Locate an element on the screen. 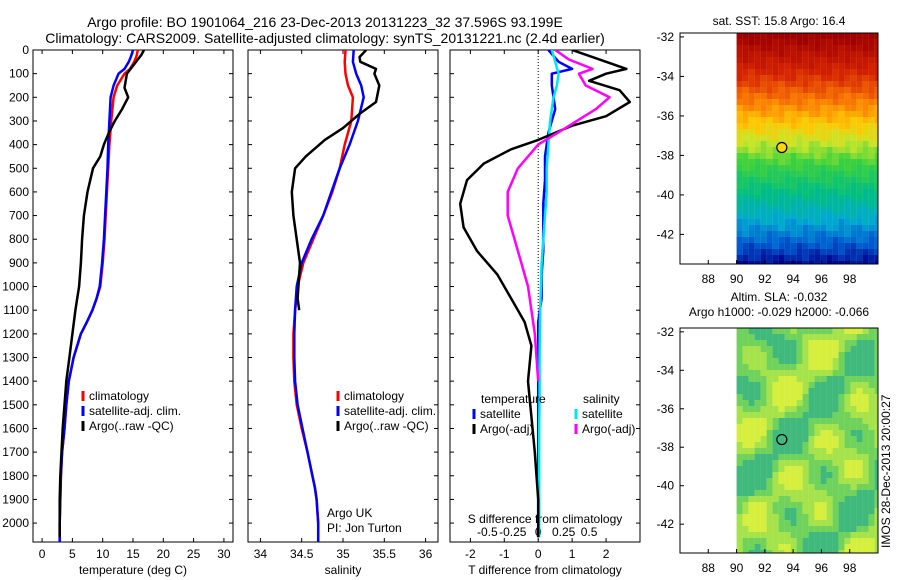  temperature-xtick-label: 25 is located at coordinates (194, 554).